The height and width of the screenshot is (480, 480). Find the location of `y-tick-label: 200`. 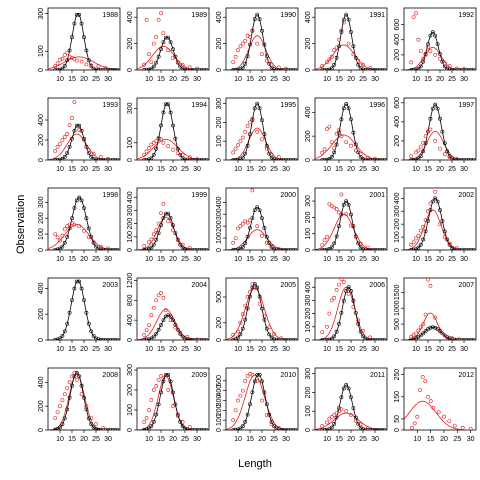

y-tick-label: 200 is located at coordinates (219, 122).